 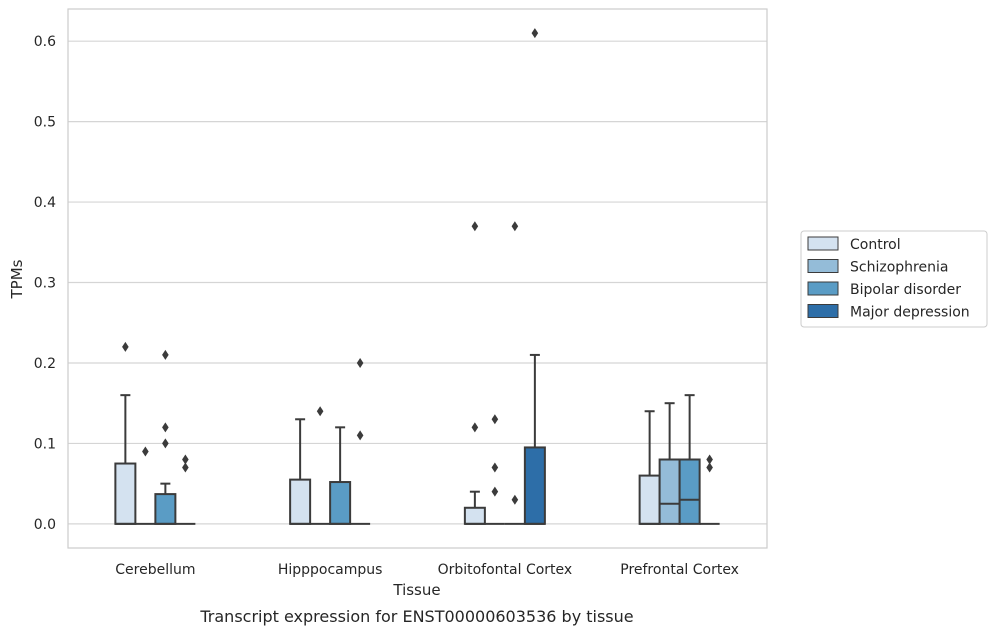 I want to click on y-tick-label: 0.6, so click(x=45, y=42).